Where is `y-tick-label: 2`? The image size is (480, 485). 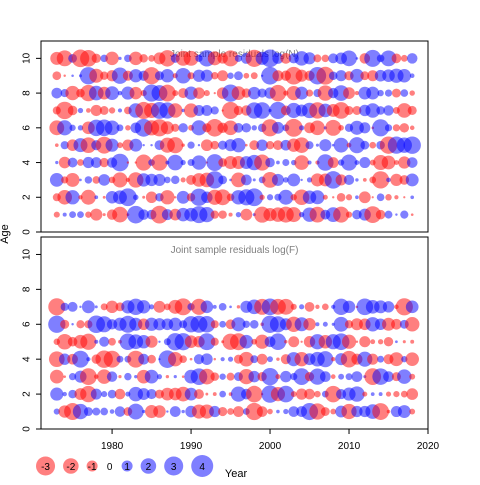 y-tick-label: 2 is located at coordinates (27, 394).